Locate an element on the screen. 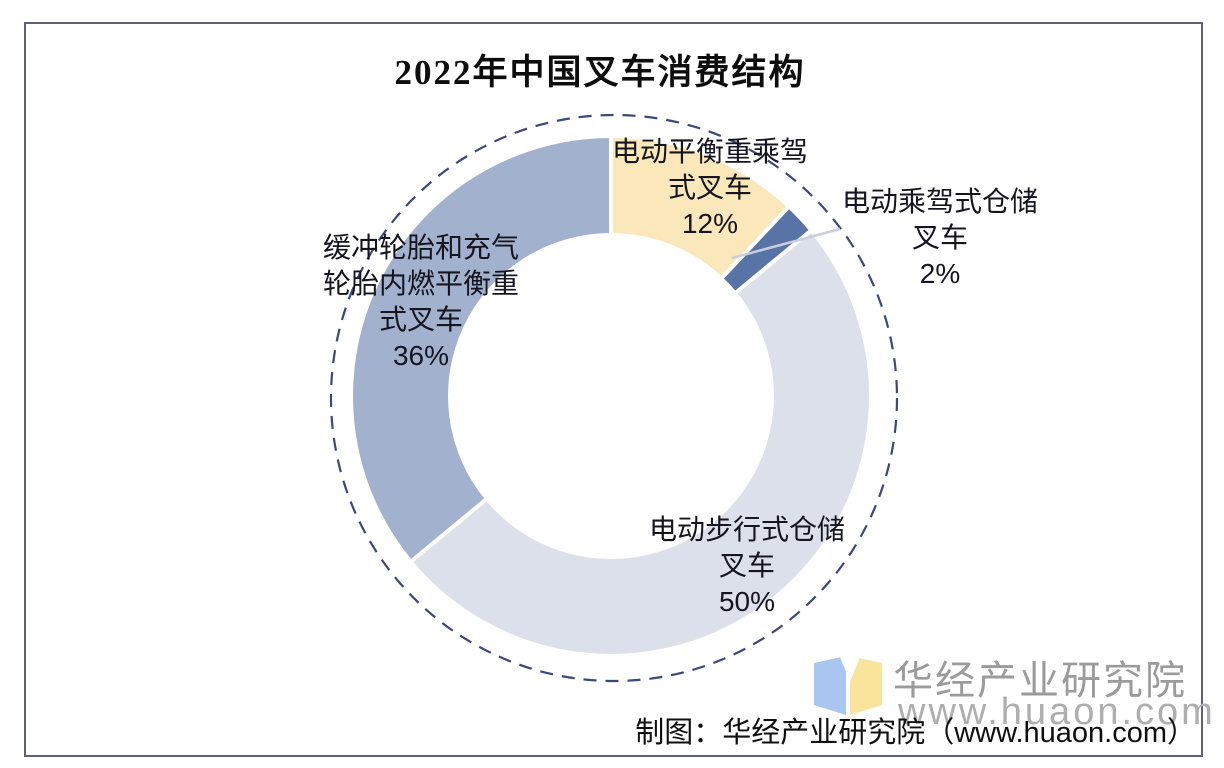  brand-watermark-name: 华经产业研究院 is located at coordinates (1040, 681).